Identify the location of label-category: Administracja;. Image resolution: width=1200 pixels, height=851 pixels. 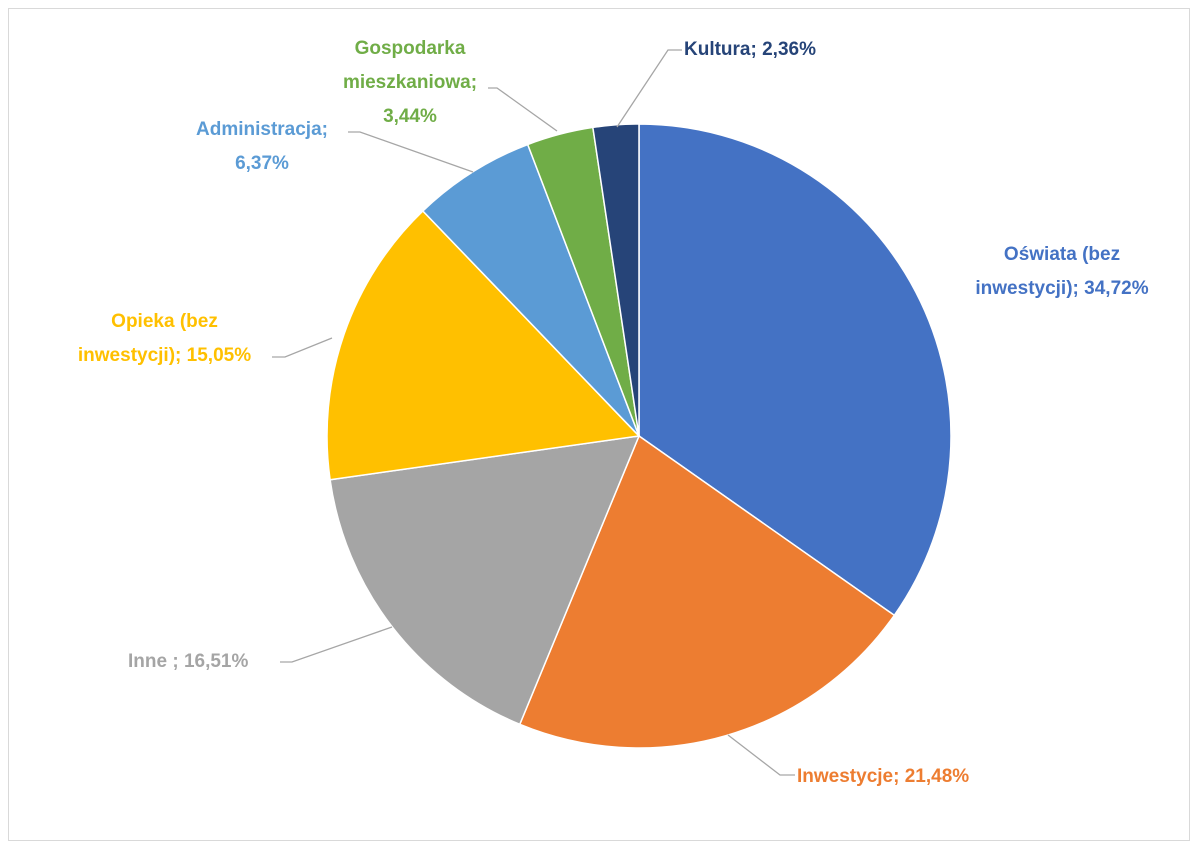
(262, 129).